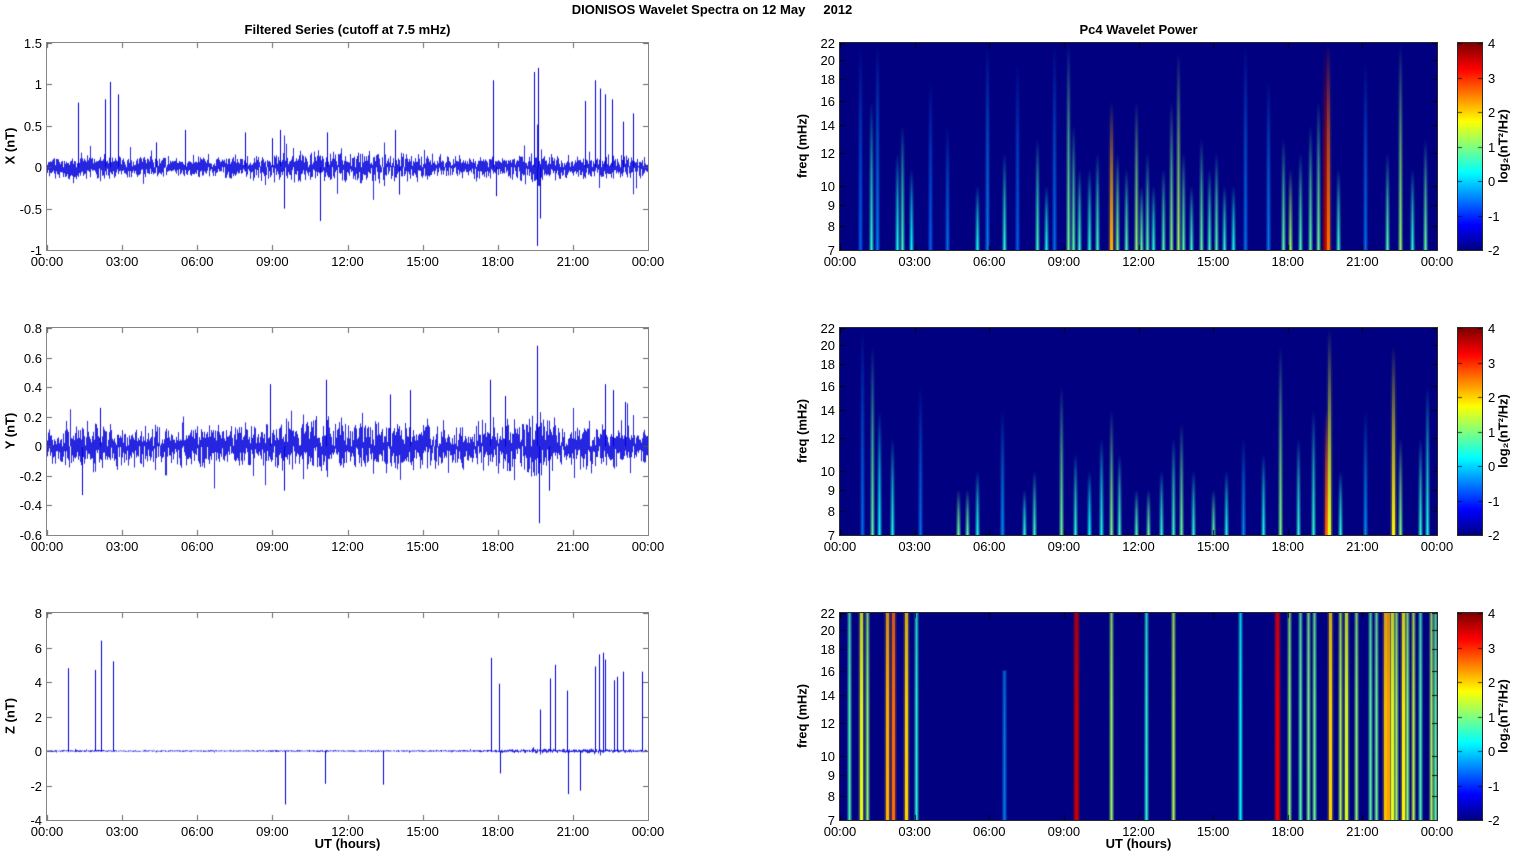 The width and height of the screenshot is (1525, 854). What do you see at coordinates (1470, 146) in the screenshot?
I see `x-colorbar-gradient` at bounding box center [1470, 146].